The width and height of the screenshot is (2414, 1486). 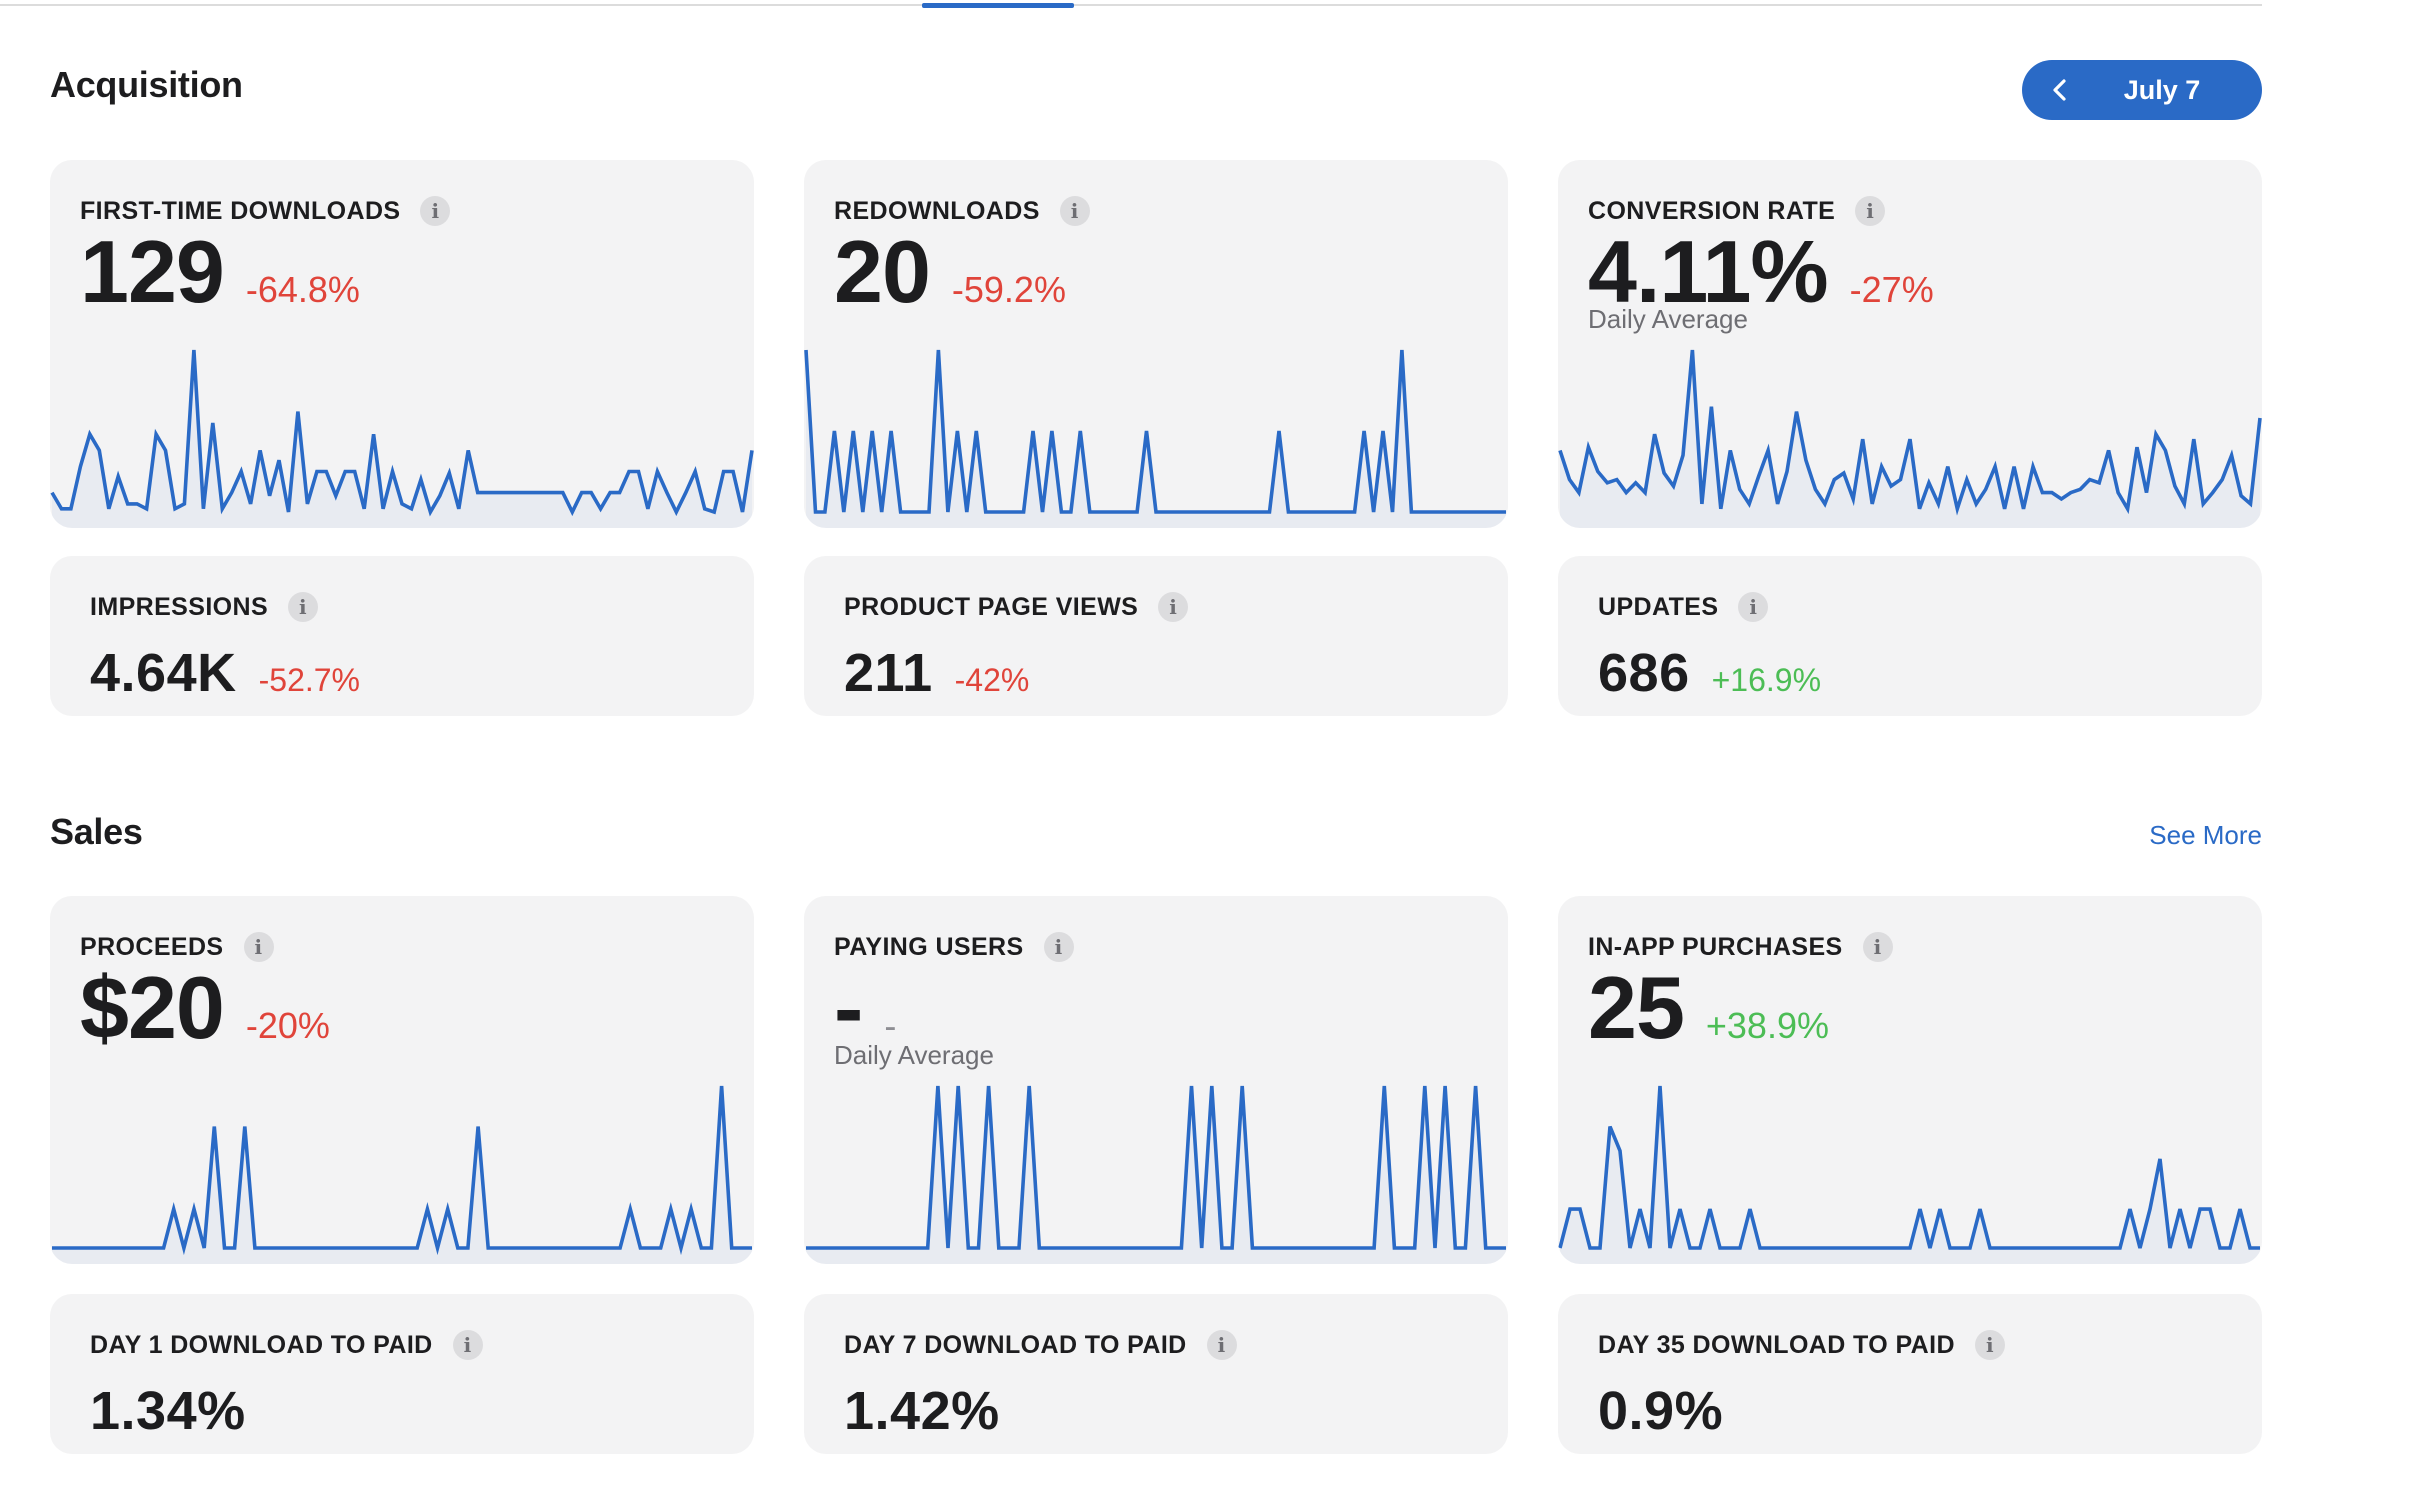 What do you see at coordinates (2162, 89) in the screenshot?
I see `date-label: July 7` at bounding box center [2162, 89].